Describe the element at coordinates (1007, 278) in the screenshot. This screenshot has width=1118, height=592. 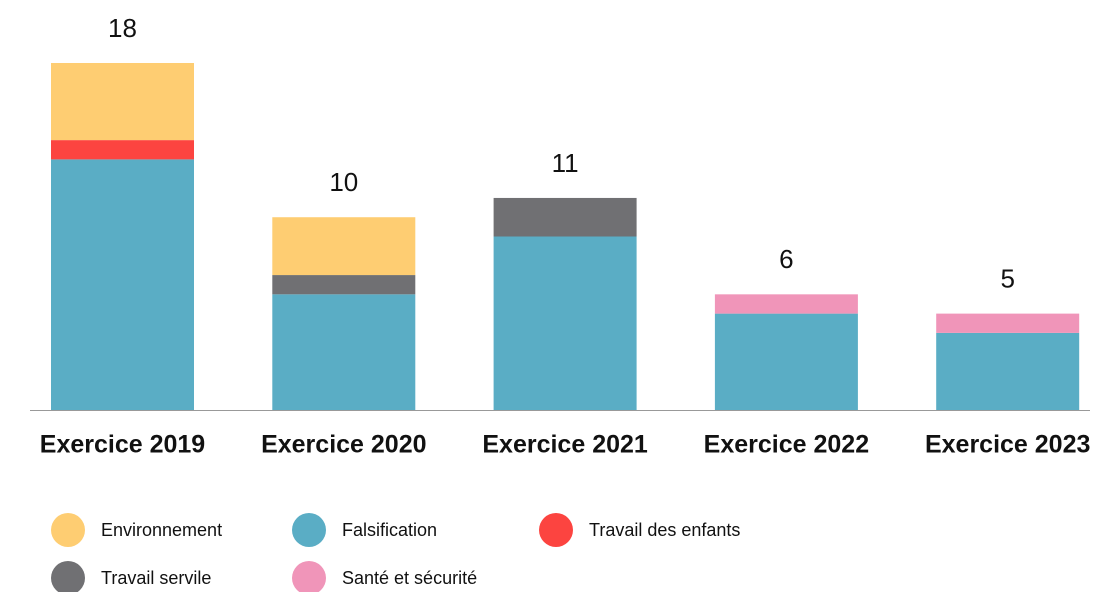
I see `total-label: 5` at that location.